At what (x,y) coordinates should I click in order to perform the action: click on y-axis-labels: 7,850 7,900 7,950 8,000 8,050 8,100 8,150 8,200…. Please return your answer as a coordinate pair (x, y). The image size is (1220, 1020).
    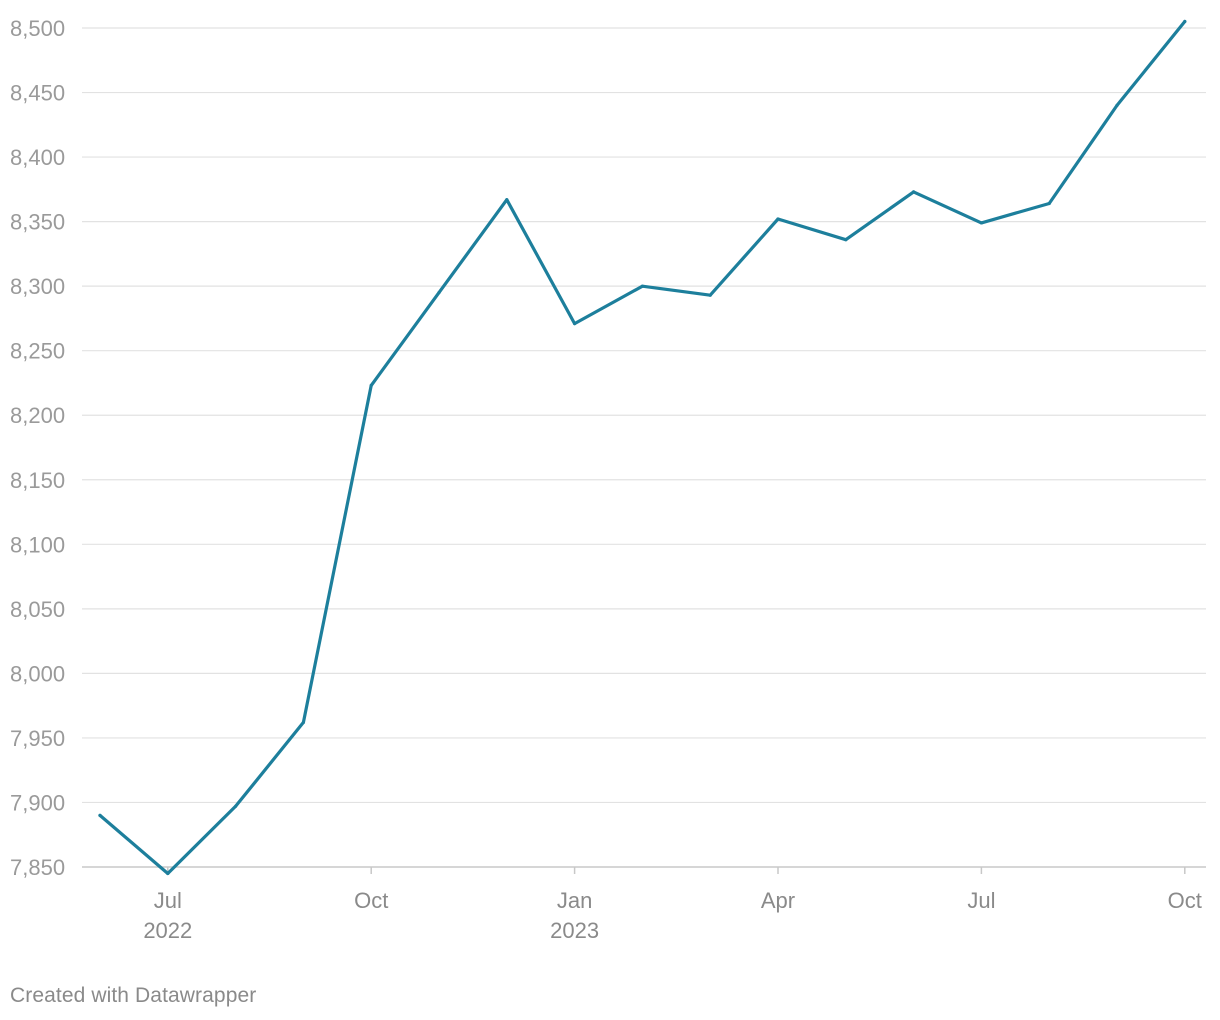
    Looking at the image, I should click on (37, 448).